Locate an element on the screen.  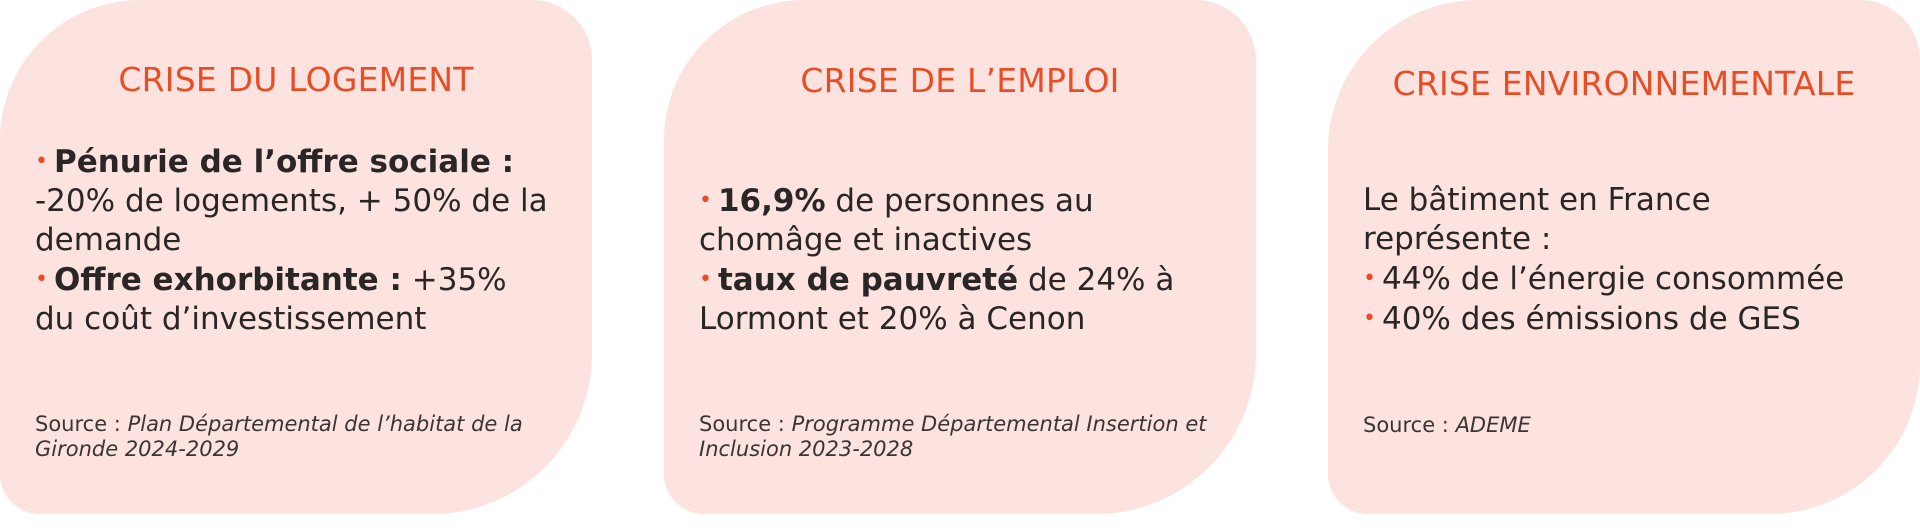
bullet-line: • 44% de l’énergie consommée is located at coordinates (1623, 279).